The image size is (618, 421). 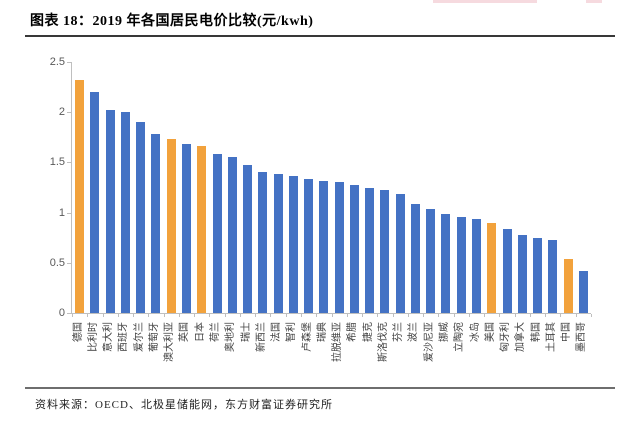 I want to click on bar-瑞典, so click(x=324, y=247).